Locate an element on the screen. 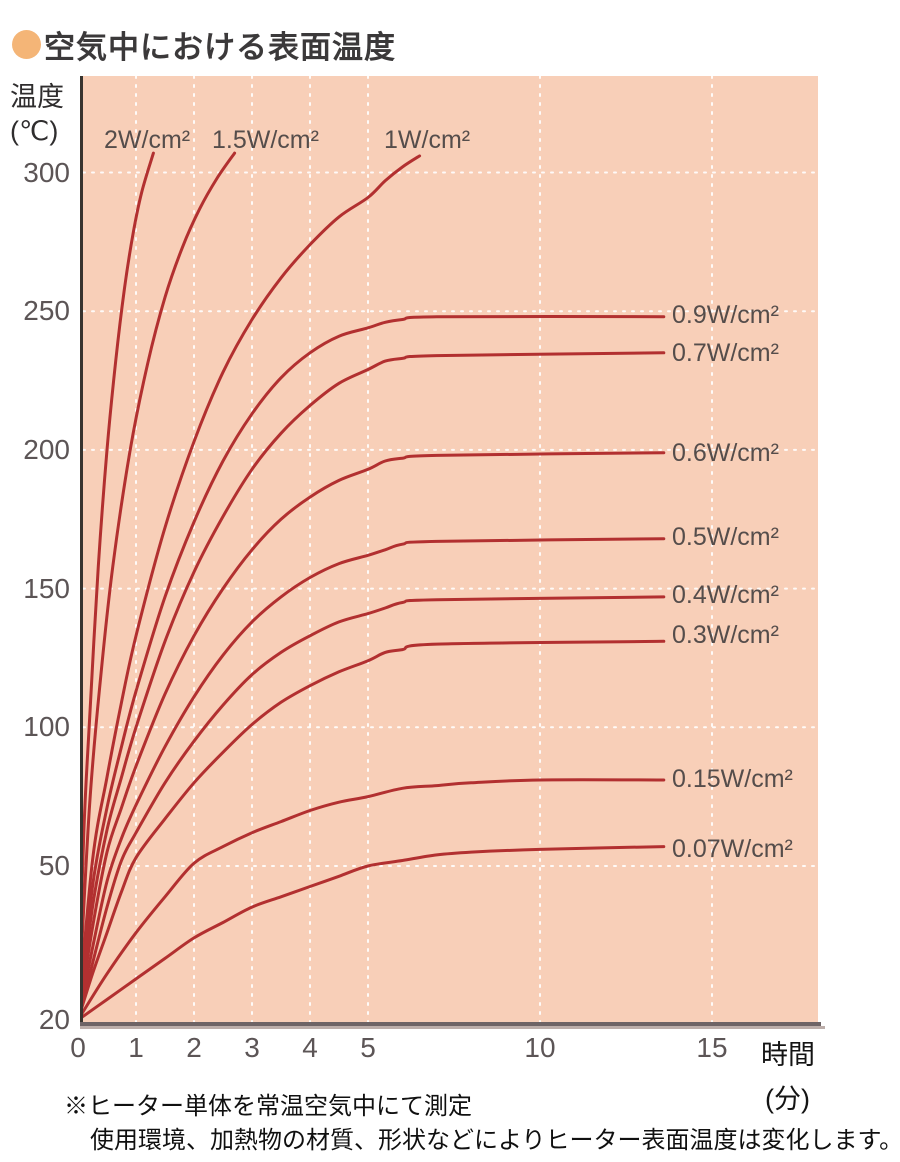  y-tick-label: 150 is located at coordinates (46, 588).